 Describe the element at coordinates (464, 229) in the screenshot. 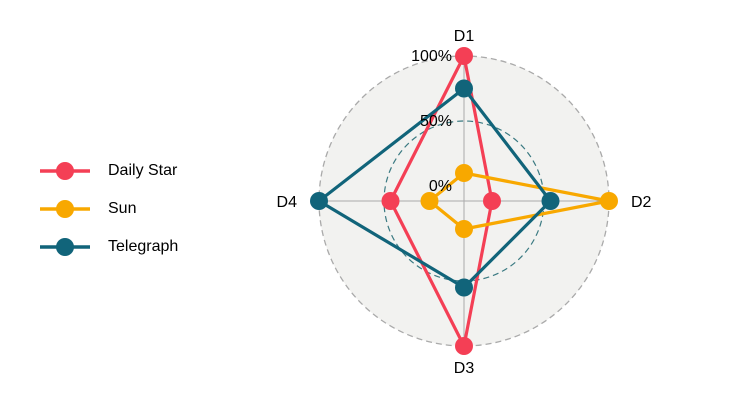

I see `point-sun-d3` at that location.